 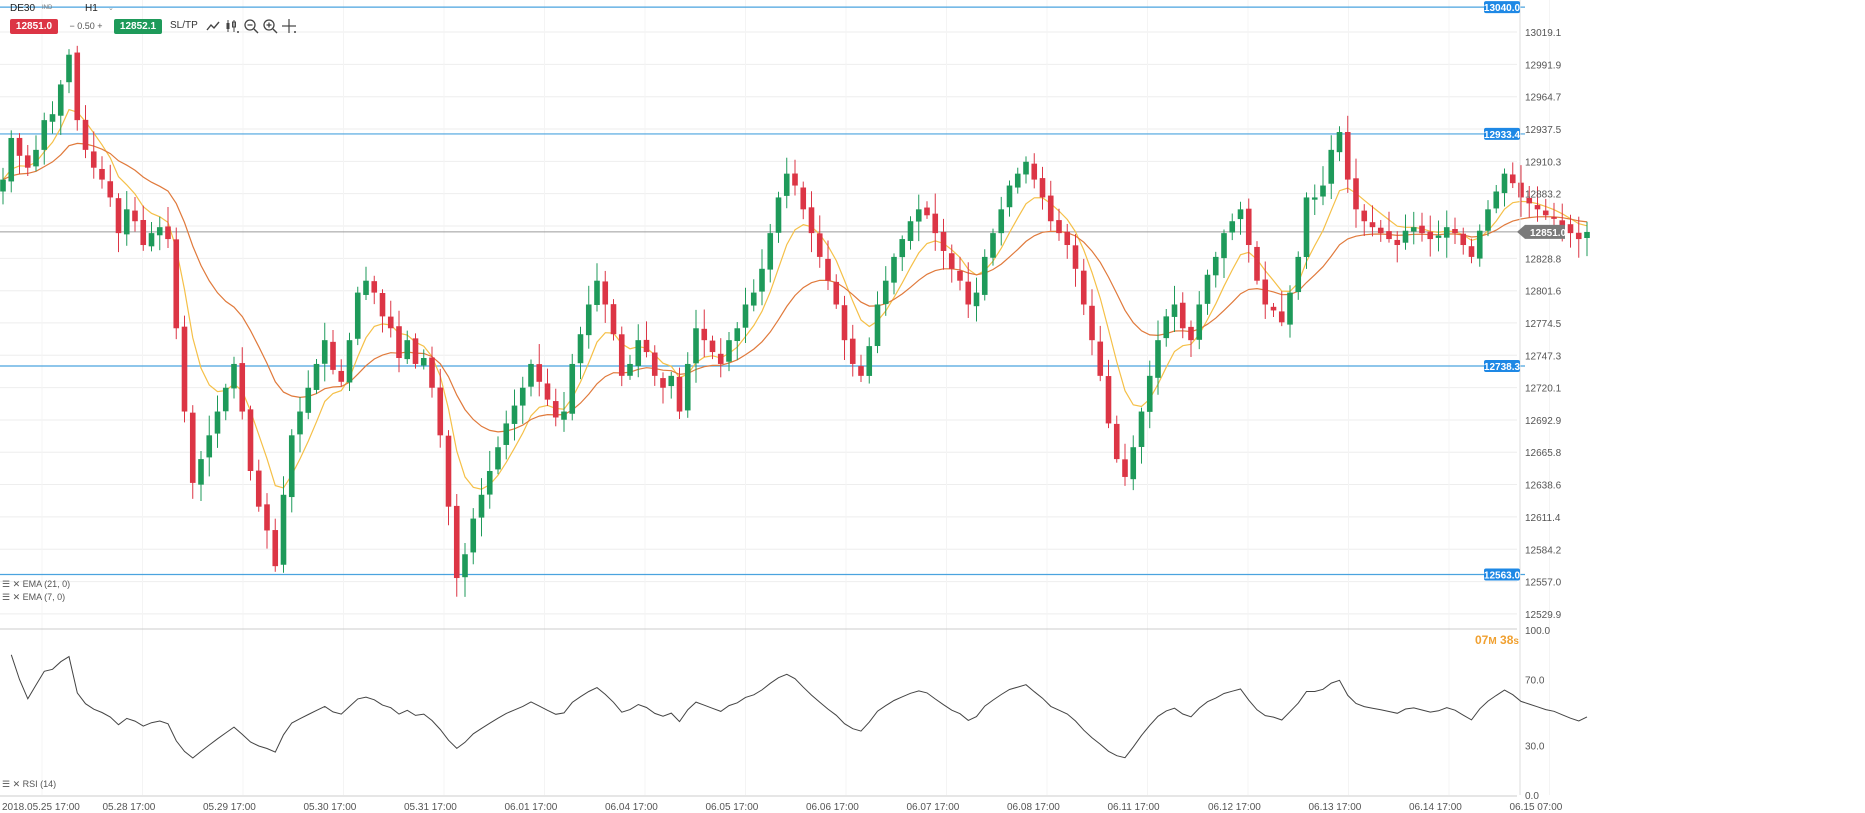 I want to click on sell-button: 12851.0, so click(x=34, y=26).